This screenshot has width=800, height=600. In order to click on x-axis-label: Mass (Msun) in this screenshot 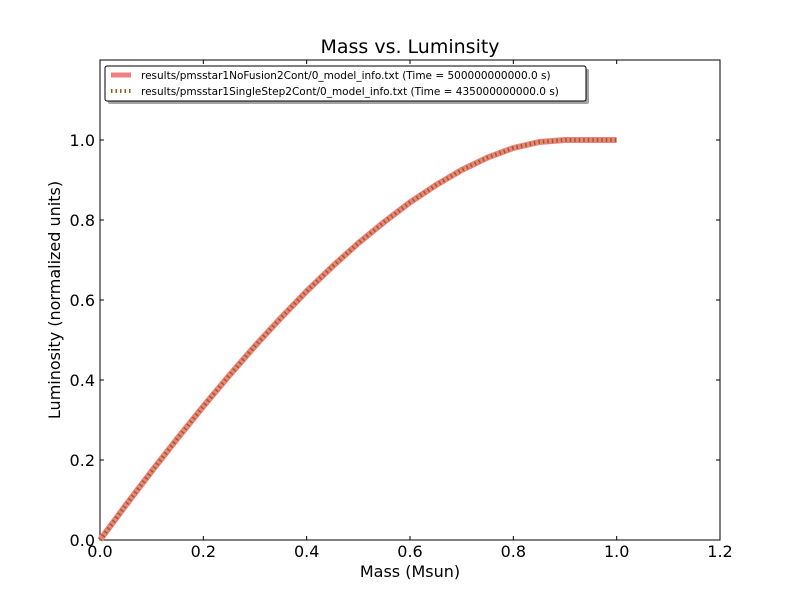, I will do `click(410, 571)`.